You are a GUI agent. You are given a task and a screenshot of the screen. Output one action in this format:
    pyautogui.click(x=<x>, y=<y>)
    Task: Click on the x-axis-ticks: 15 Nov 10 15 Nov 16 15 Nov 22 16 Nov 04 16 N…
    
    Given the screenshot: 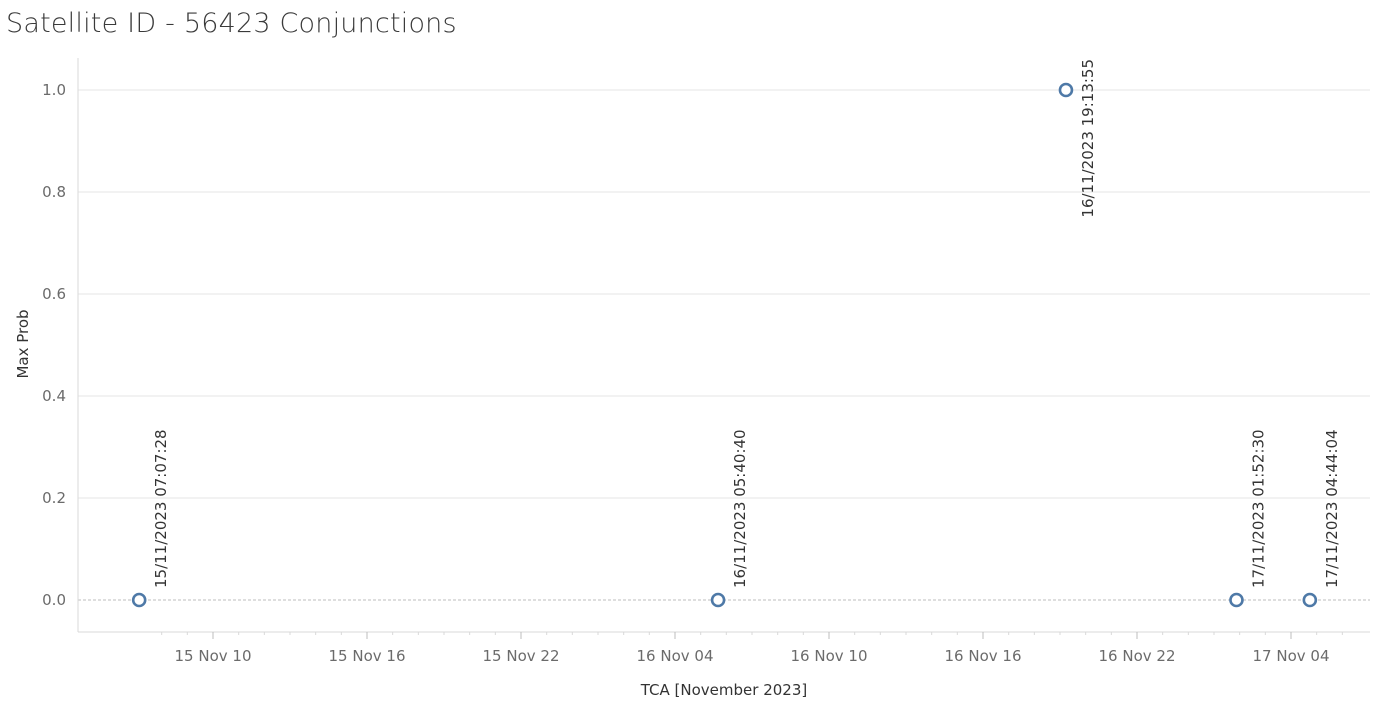 What is the action you would take?
    pyautogui.click(x=752, y=656)
    